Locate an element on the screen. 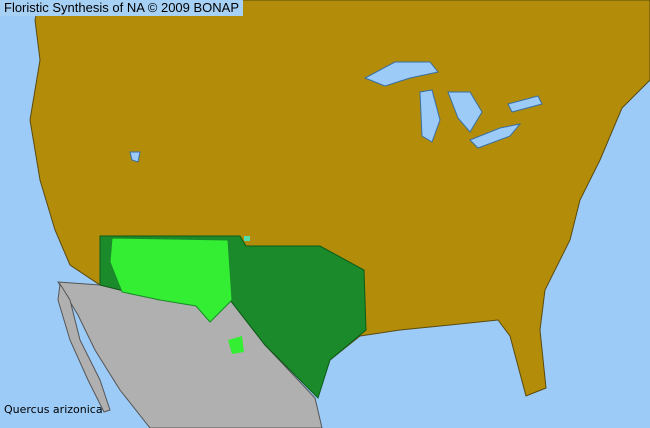 The image size is (650, 428). map-title: Floristic Synthesis of NA © 2009 BONAP is located at coordinates (122, 8).